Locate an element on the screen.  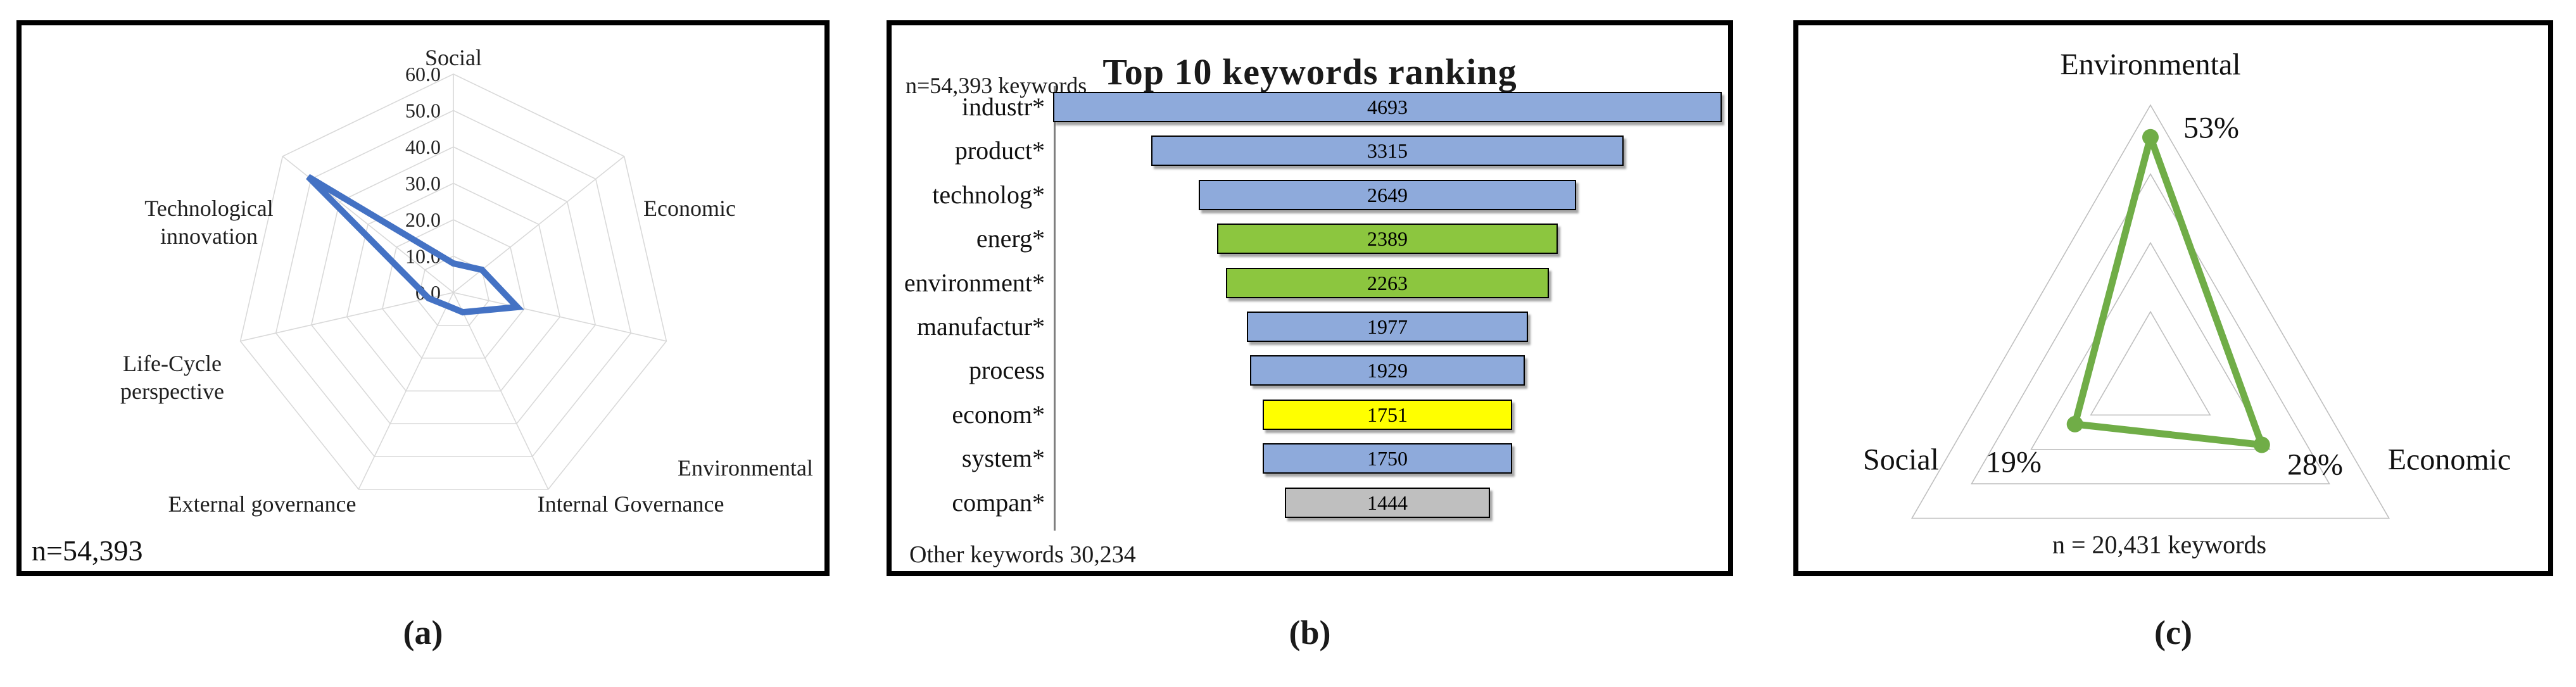
bar-row: industr* 4693 is located at coordinates (1310, 107).